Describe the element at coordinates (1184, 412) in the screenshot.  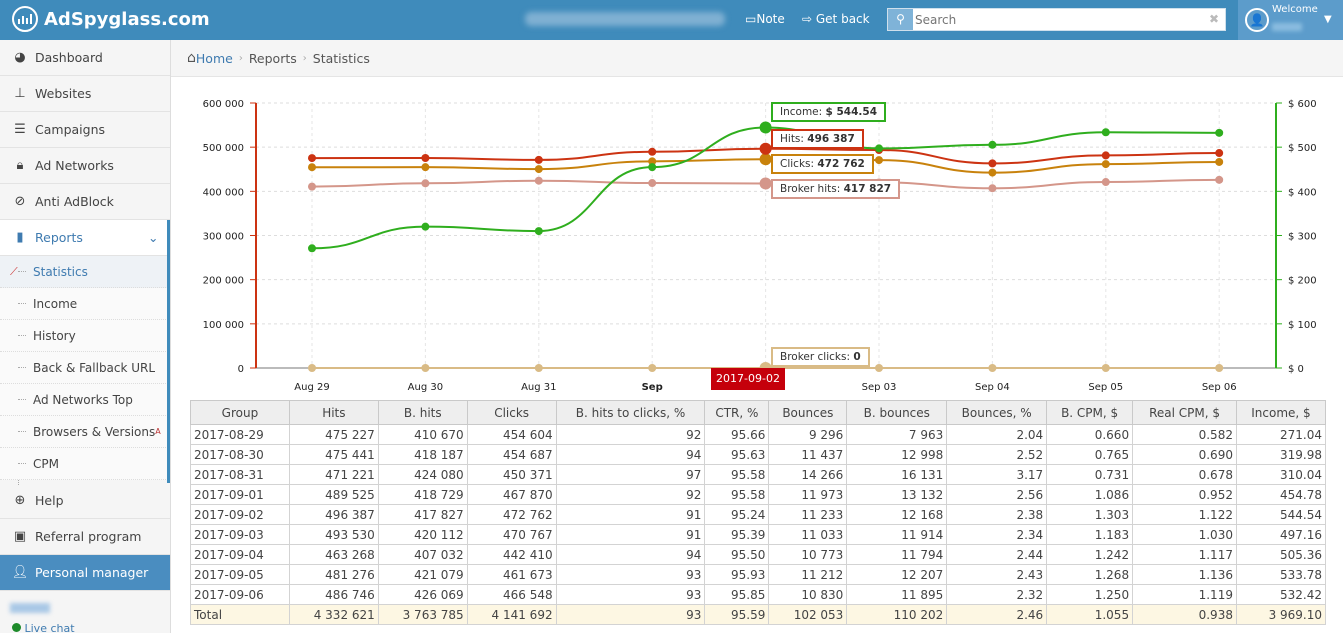
I see `column-header: Real CPM, $` at that location.